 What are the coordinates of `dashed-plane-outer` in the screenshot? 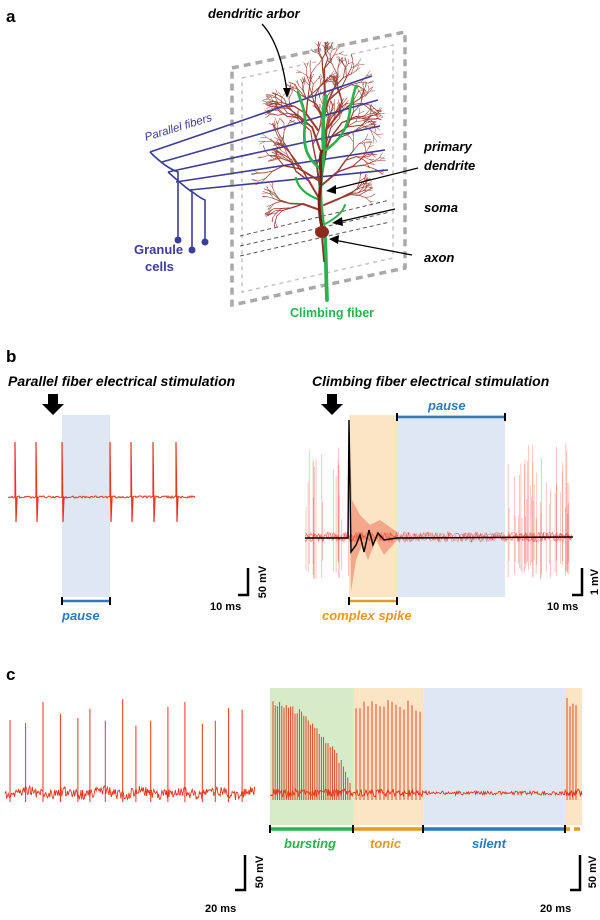 It's located at (318, 168).